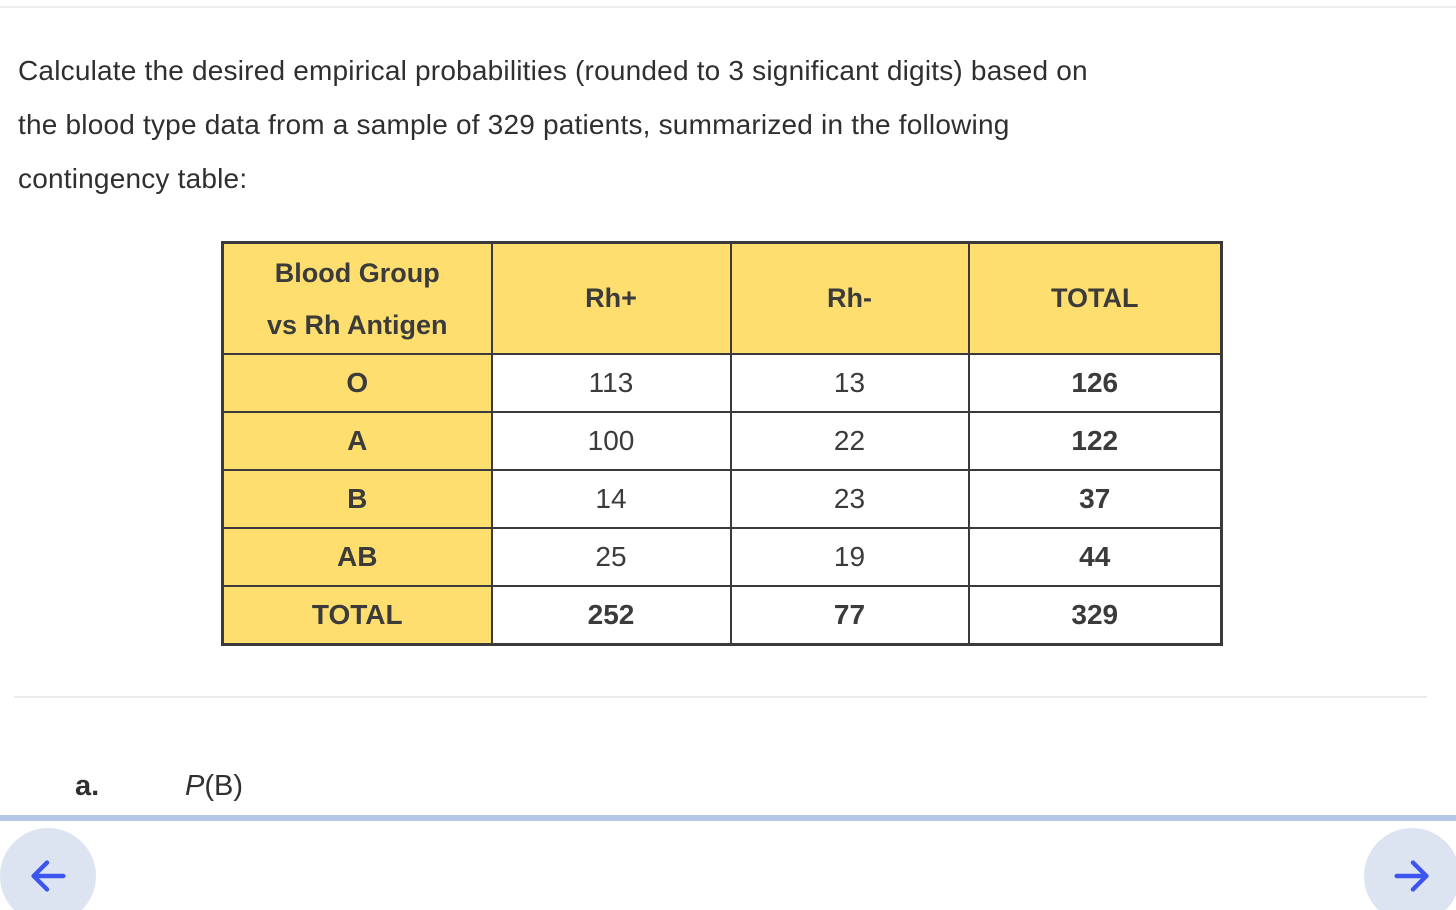  What do you see at coordinates (849, 615) in the screenshot?
I see `table-cell-total: 77` at bounding box center [849, 615].